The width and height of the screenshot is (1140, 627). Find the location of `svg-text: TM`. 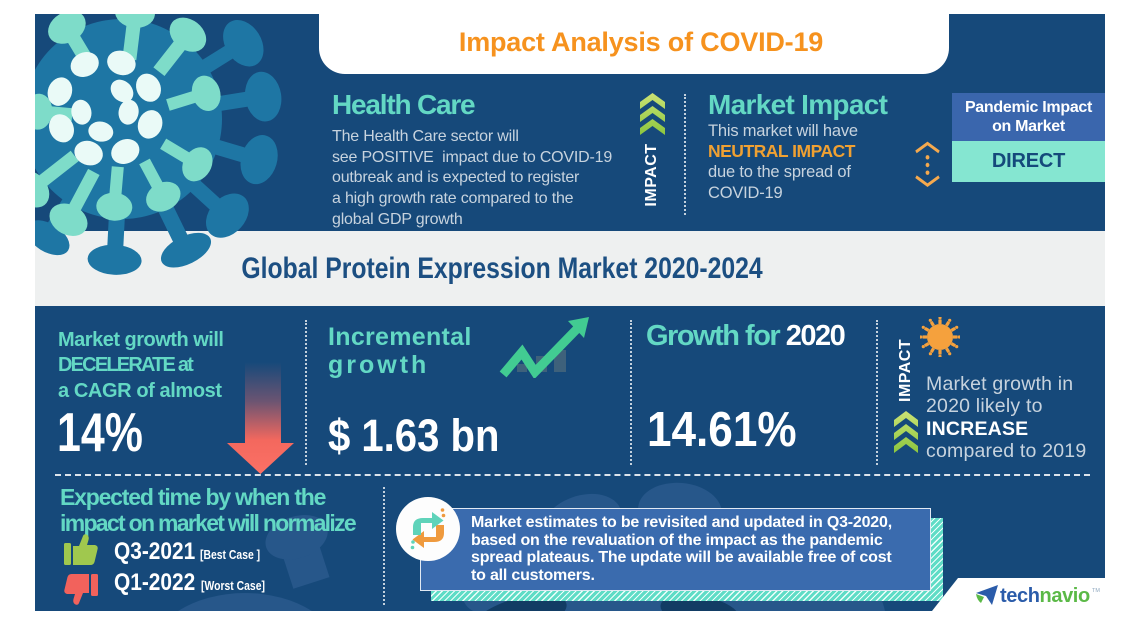

svg-text: TM is located at coordinates (1096, 591).